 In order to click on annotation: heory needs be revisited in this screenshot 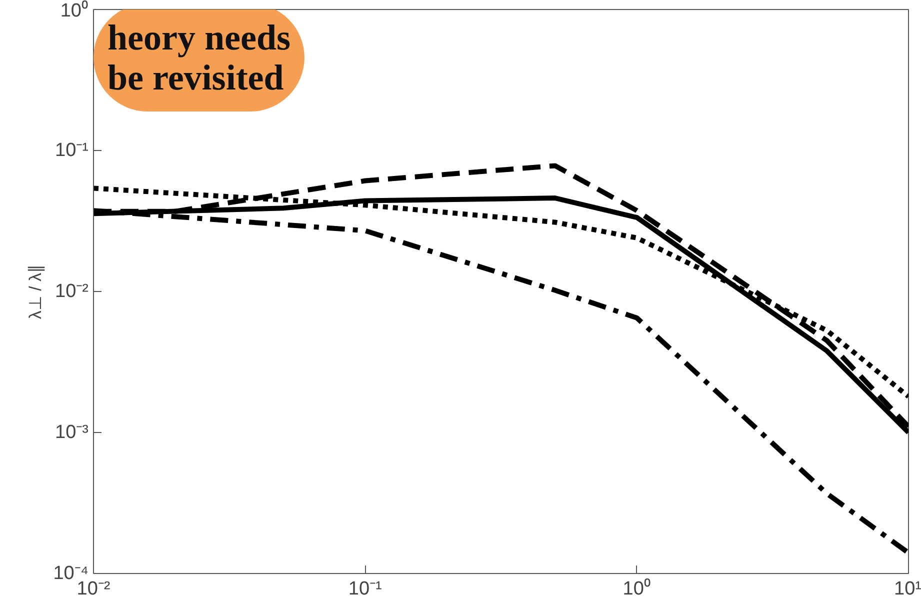, I will do `click(199, 58)`.